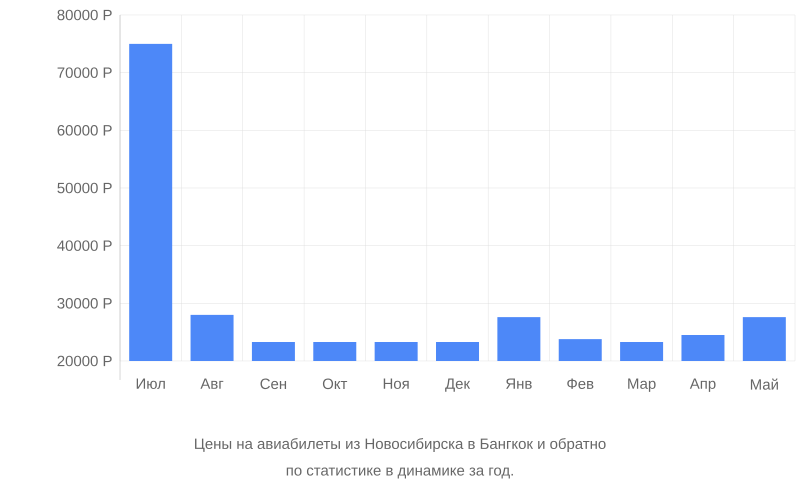 Image resolution: width=800 pixels, height=500 pixels. I want to click on x-tick-label: Сен, so click(273, 384).